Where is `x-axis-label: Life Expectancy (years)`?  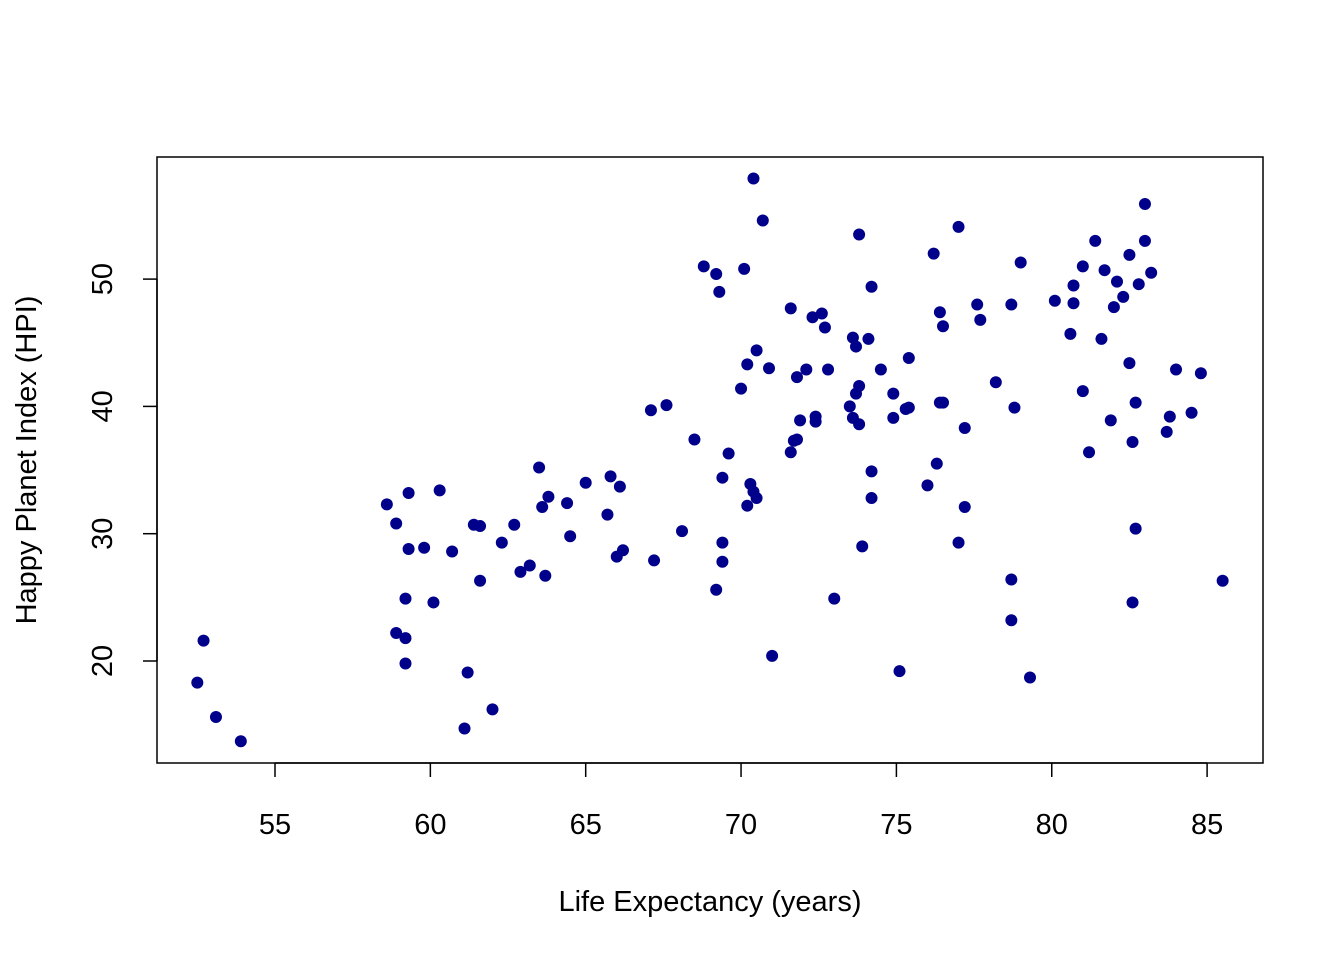 x-axis-label: Life Expectancy (years) is located at coordinates (709, 902).